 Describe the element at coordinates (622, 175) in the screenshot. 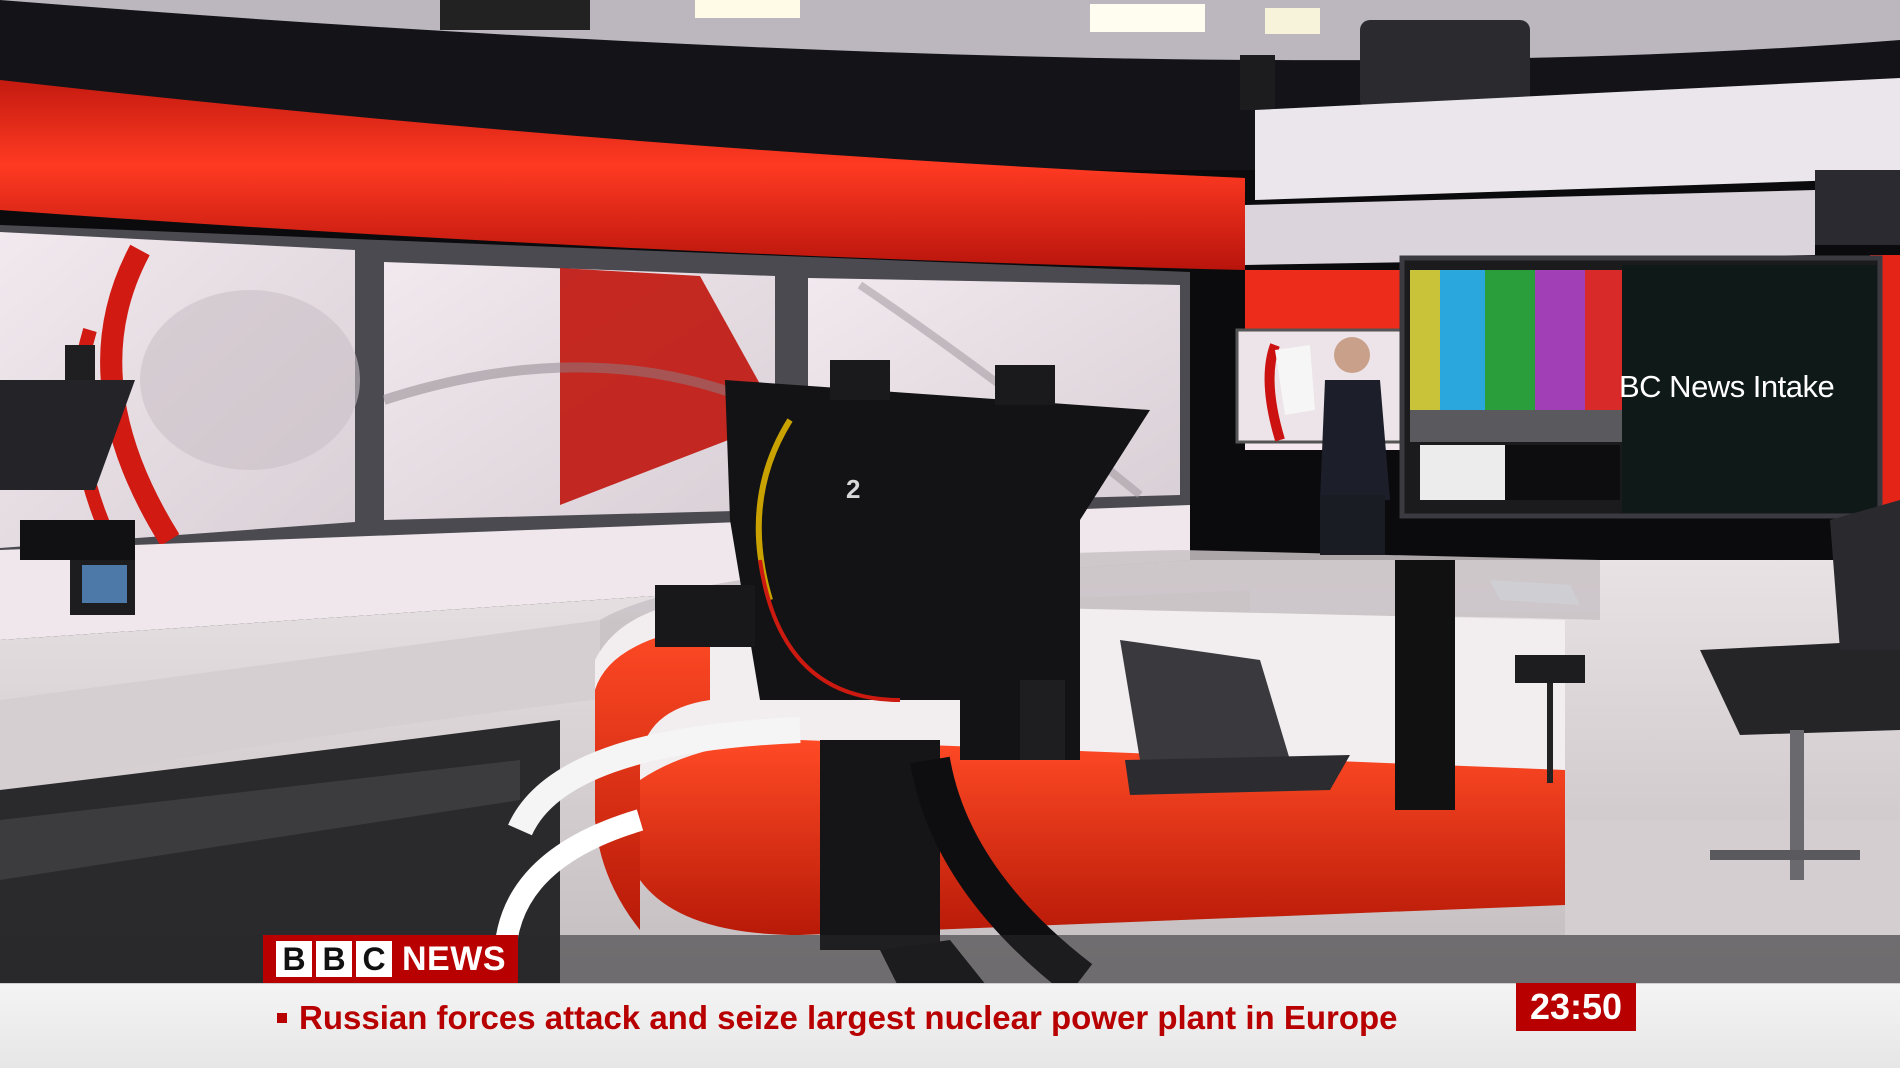

I see `red-wall-band` at that location.